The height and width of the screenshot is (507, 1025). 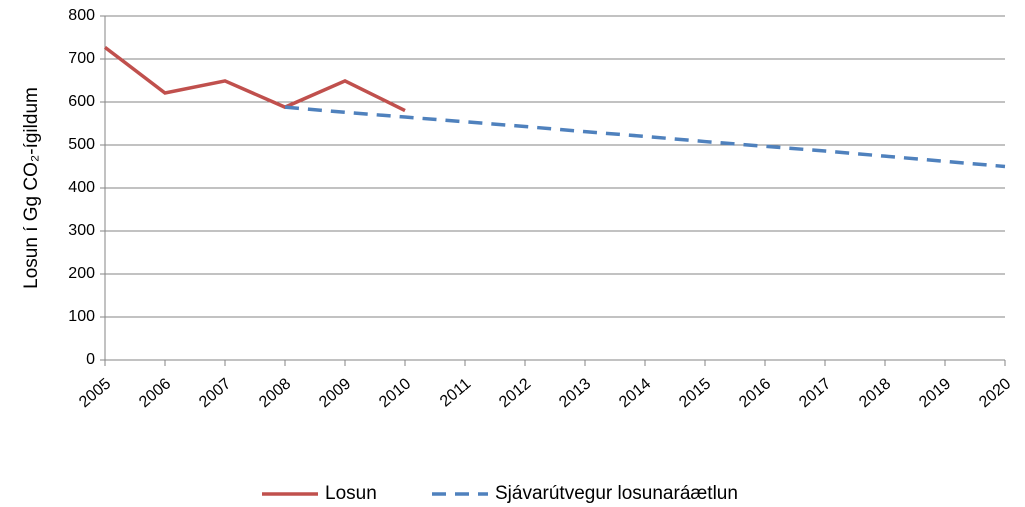 I want to click on y-tick-label: 600, so click(x=81, y=101).